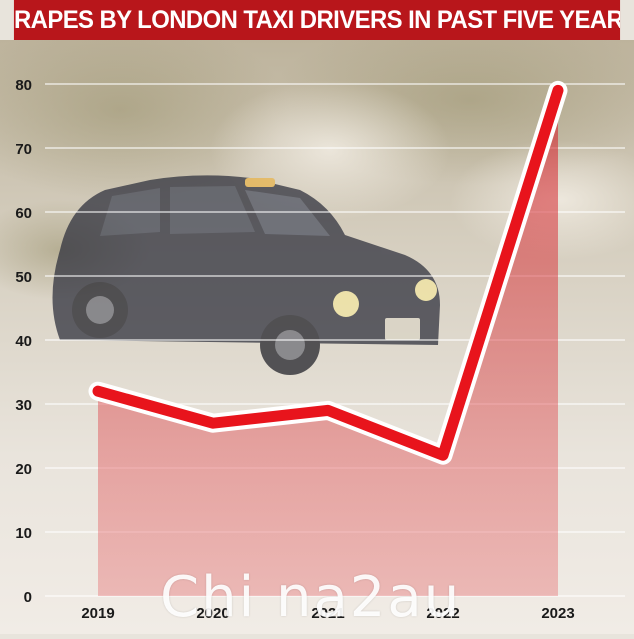 The image size is (634, 639). I want to click on x-tick-label: 2020, so click(212, 613).